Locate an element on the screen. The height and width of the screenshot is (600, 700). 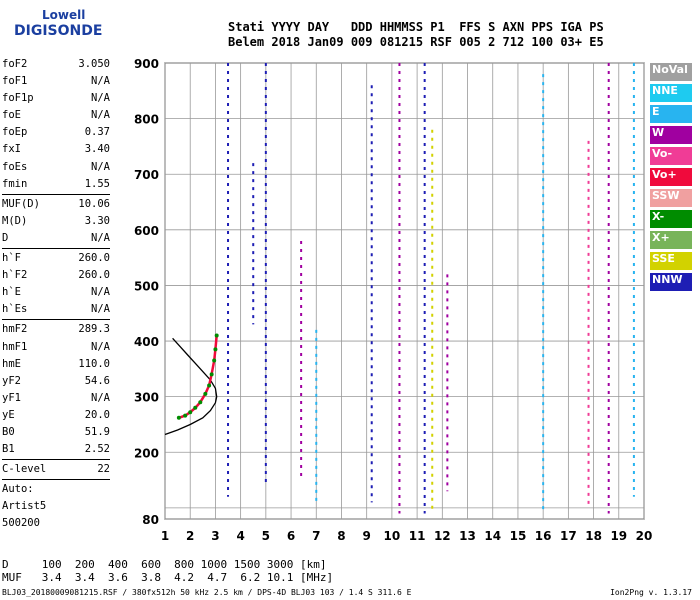
param-row: foE N/A is located at coordinates (56, 115).